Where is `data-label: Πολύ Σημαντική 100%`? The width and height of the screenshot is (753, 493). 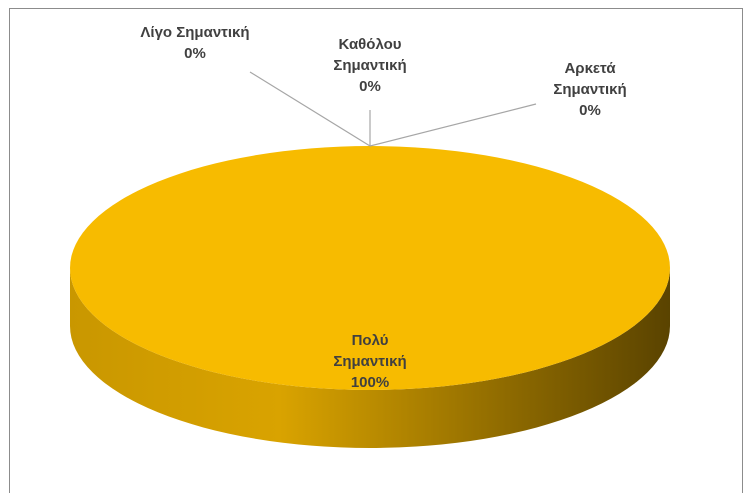 data-label: Πολύ Σημαντική 100% is located at coordinates (370, 361).